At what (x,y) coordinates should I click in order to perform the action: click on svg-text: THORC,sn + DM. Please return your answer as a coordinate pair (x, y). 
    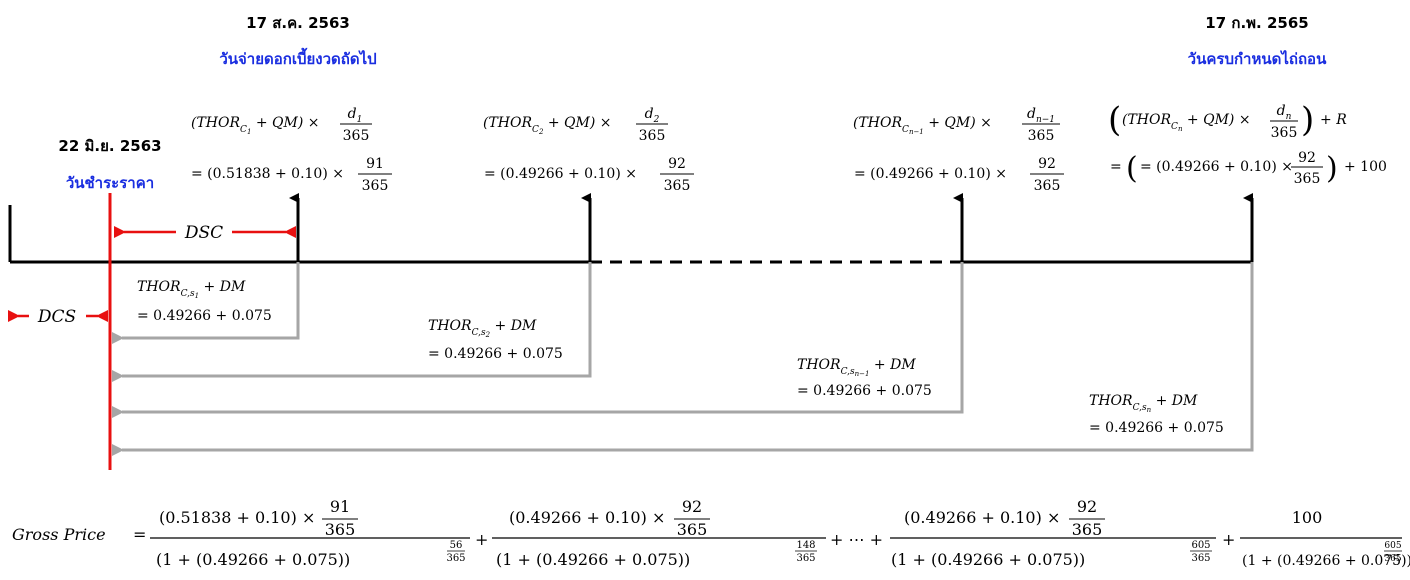
    Looking at the image, I should click on (1143, 403).